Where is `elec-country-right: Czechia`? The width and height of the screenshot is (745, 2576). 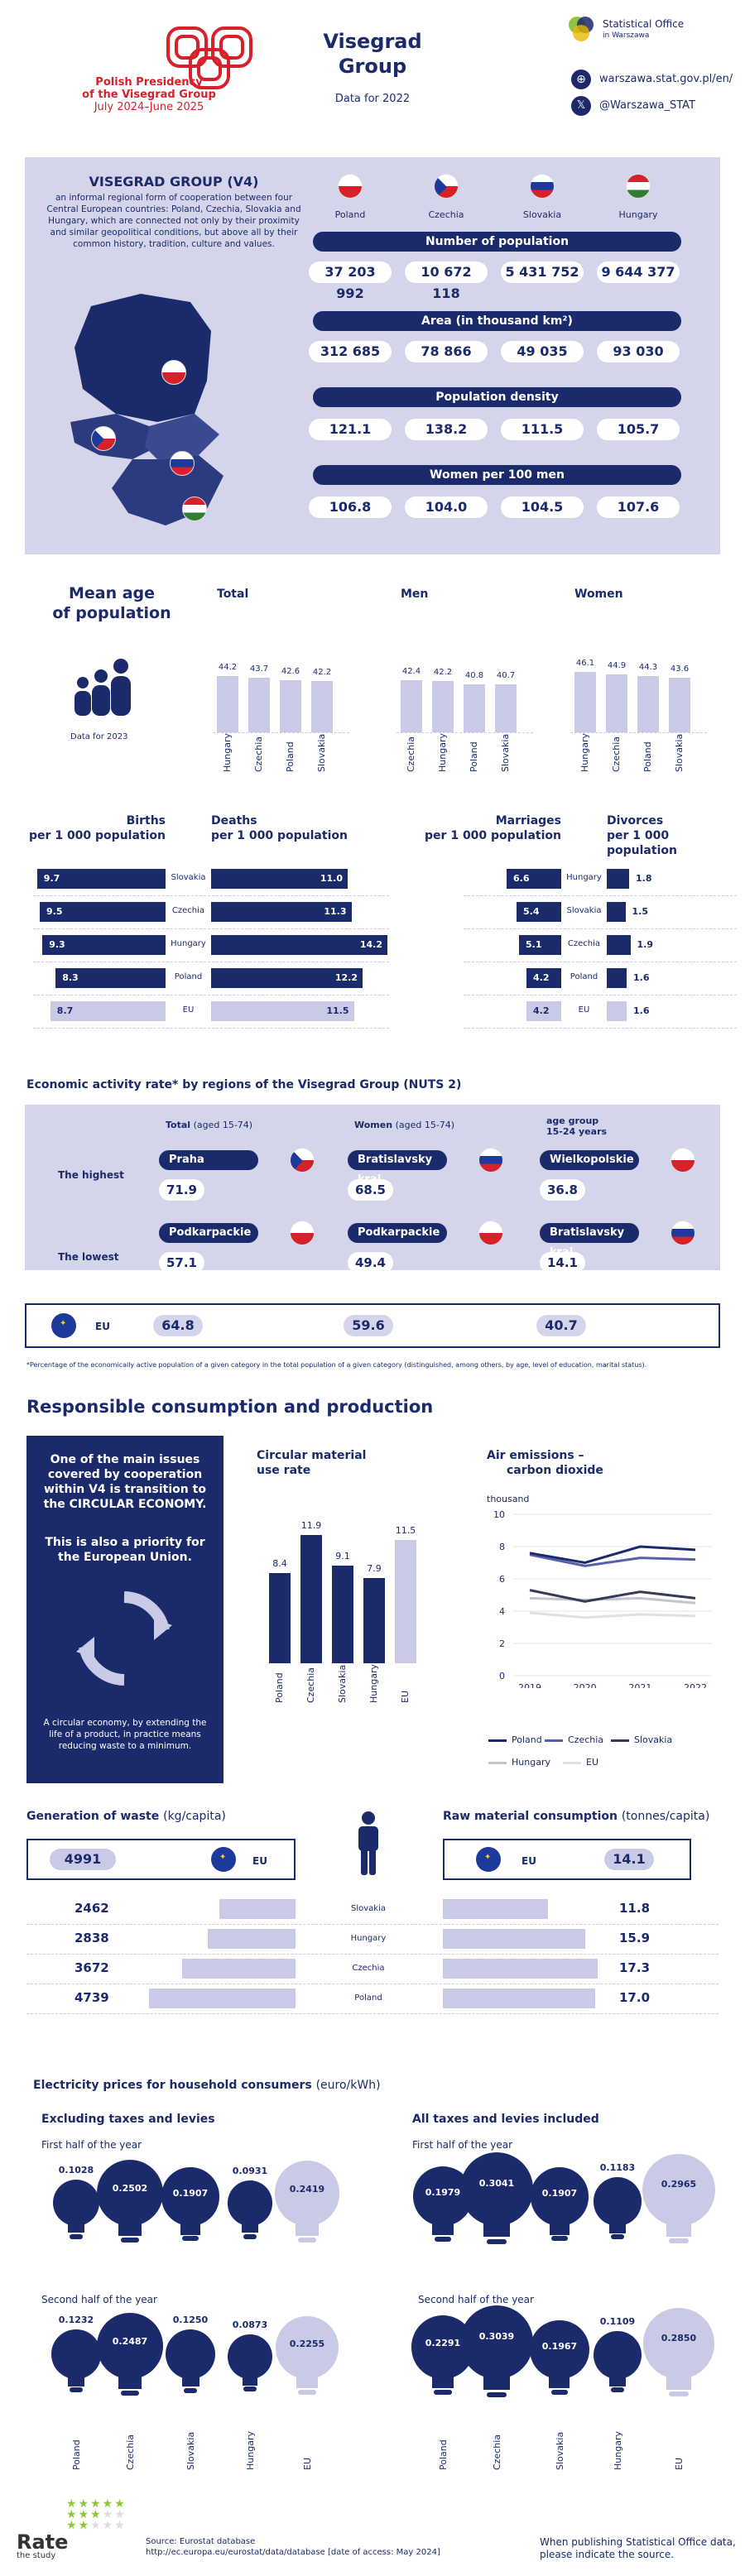
elec-country-right: Czechia is located at coordinates (497, 2452).